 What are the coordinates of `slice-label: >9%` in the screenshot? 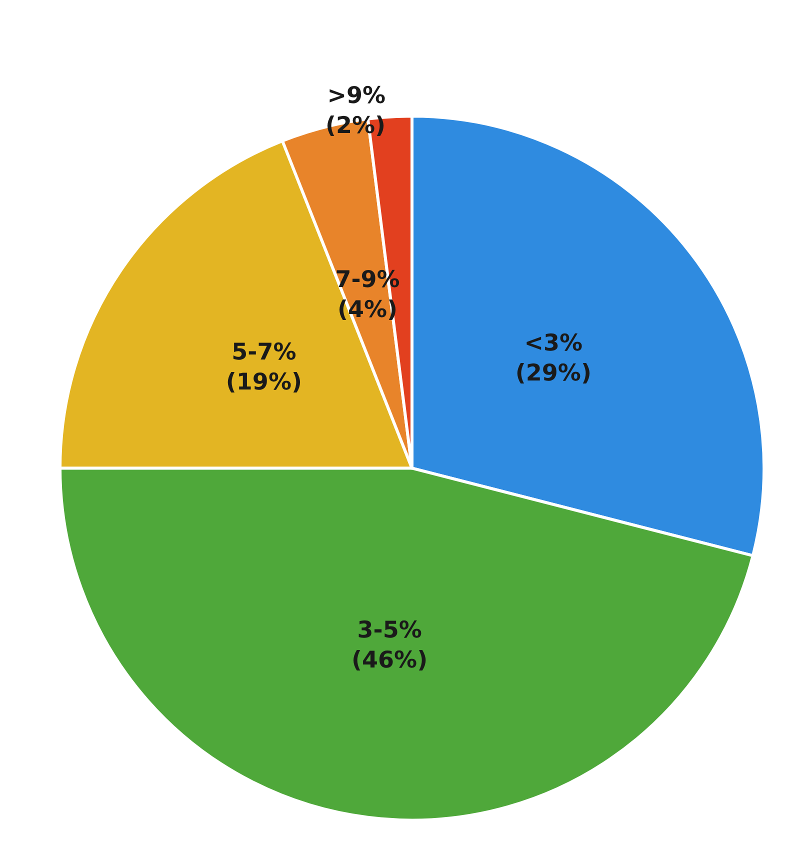 It's located at (356, 95).